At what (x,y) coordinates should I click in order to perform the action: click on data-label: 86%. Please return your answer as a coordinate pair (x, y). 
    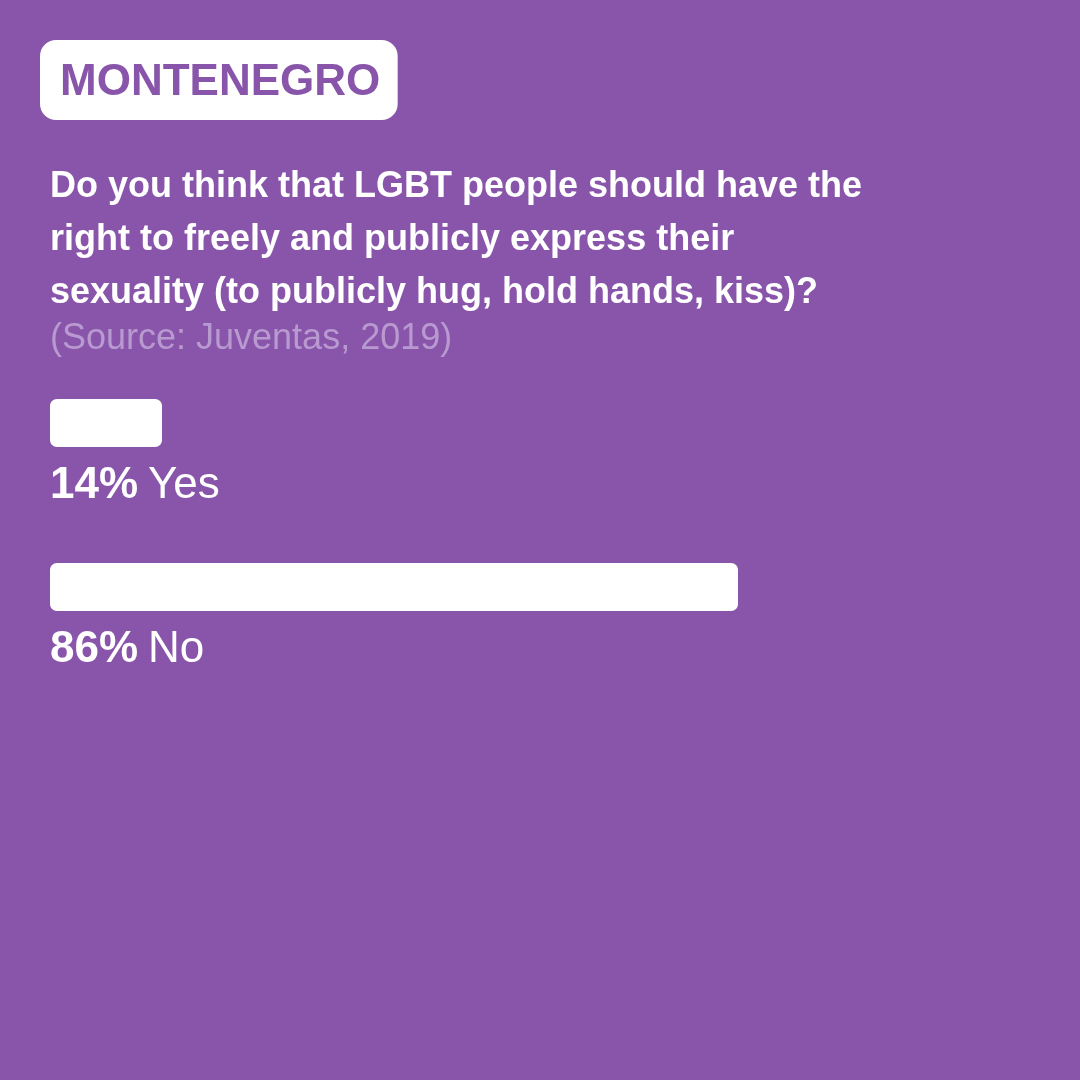
    Looking at the image, I should click on (94, 646).